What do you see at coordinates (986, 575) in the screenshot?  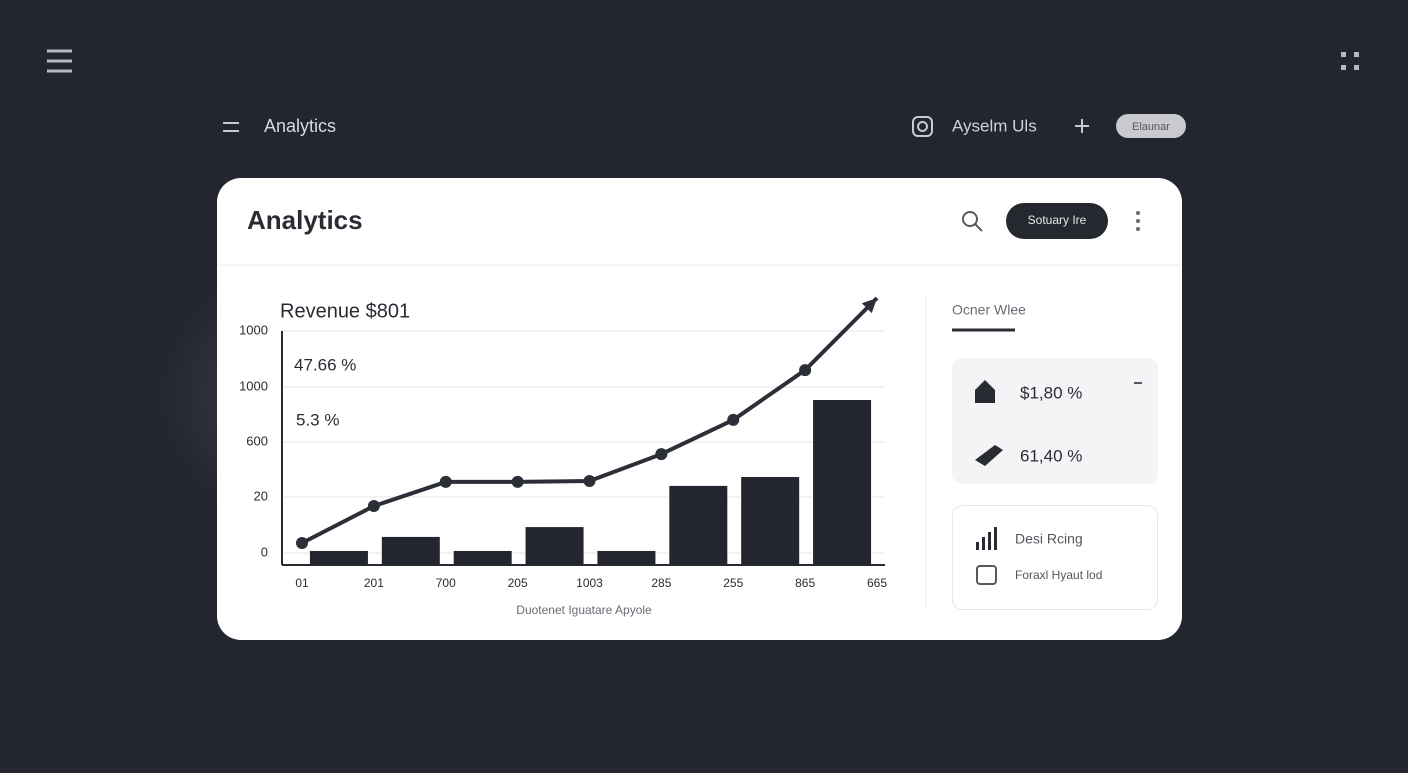 I see `doc-icon` at bounding box center [986, 575].